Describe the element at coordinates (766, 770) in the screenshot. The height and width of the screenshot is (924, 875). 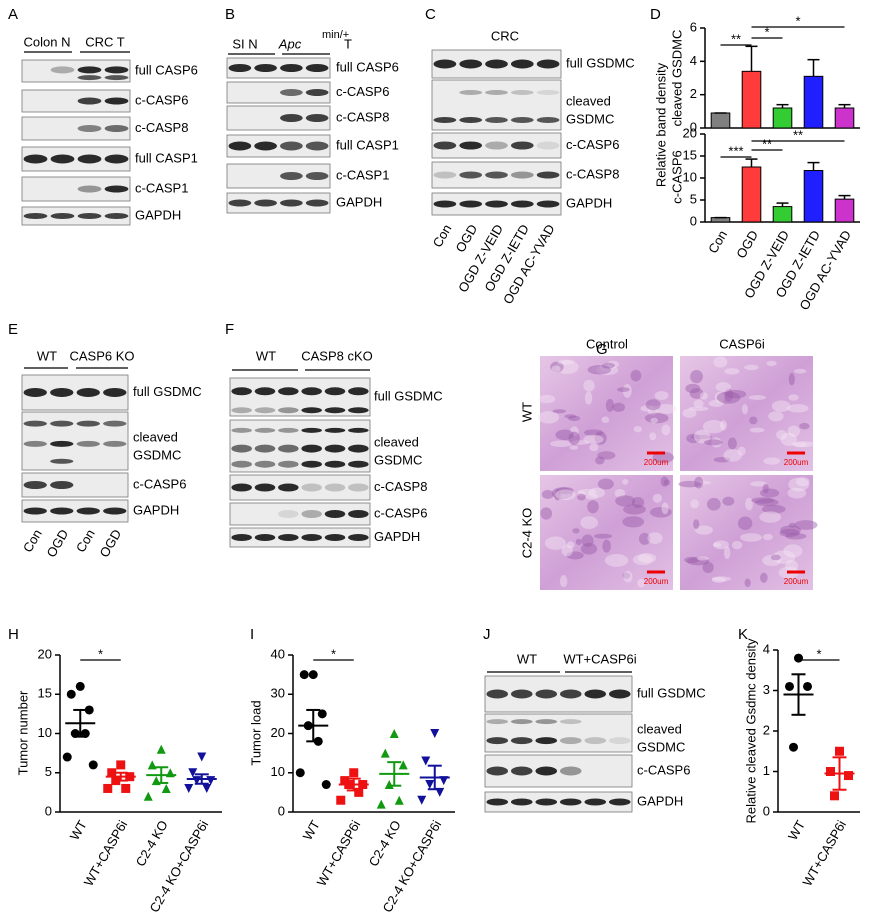
I see `y-tick-label: 1` at that location.